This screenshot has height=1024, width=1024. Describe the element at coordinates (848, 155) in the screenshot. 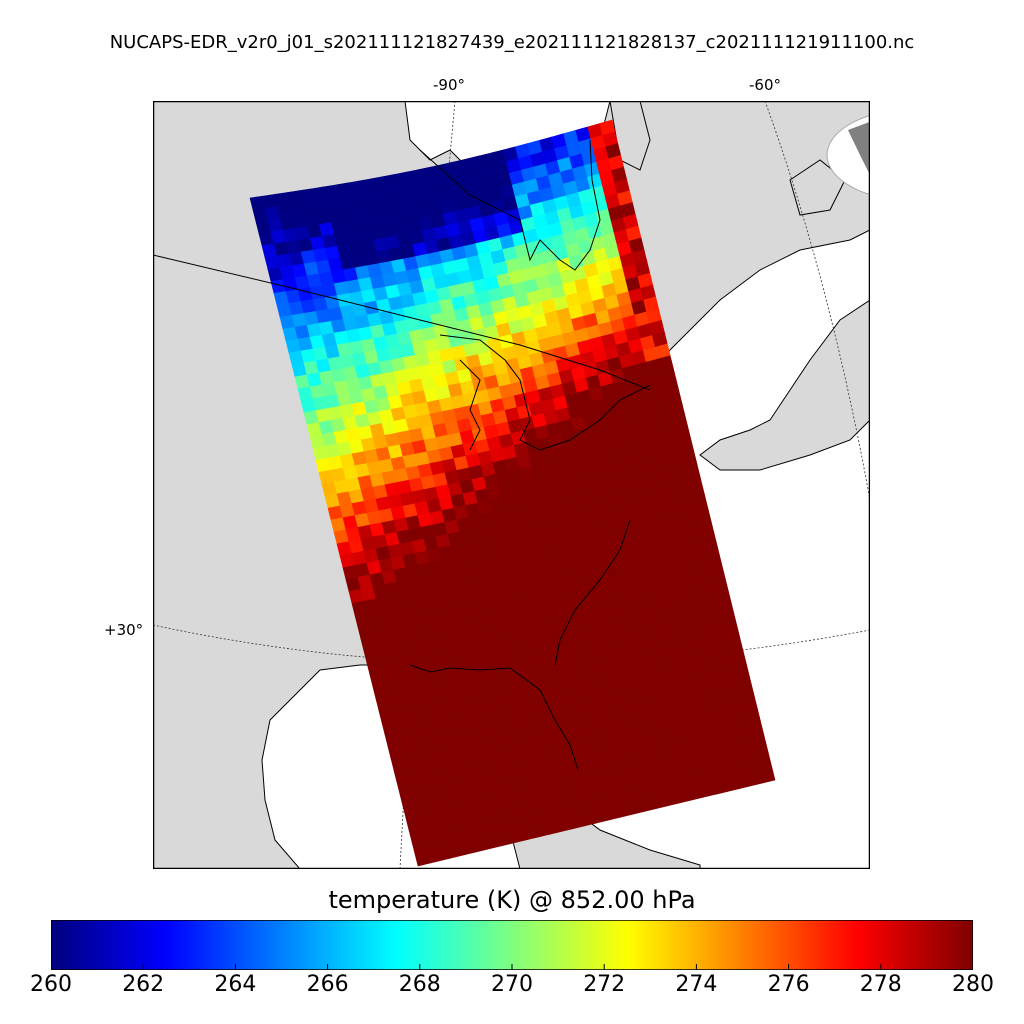

I see `inset-world-map` at that location.